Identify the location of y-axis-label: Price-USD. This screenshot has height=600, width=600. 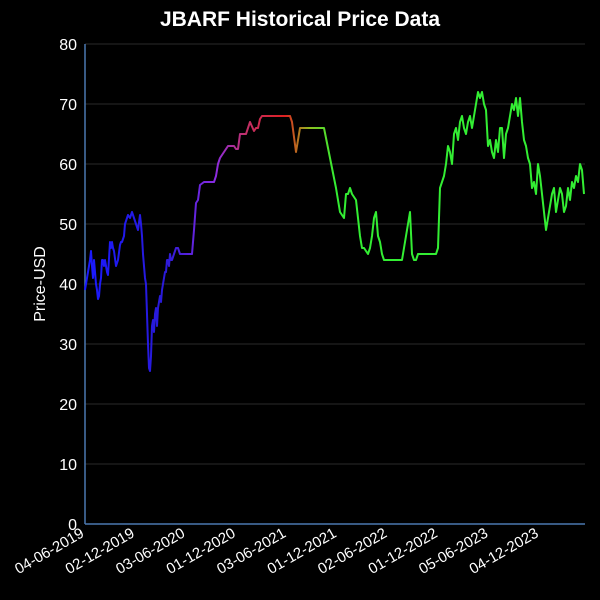
(40, 284).